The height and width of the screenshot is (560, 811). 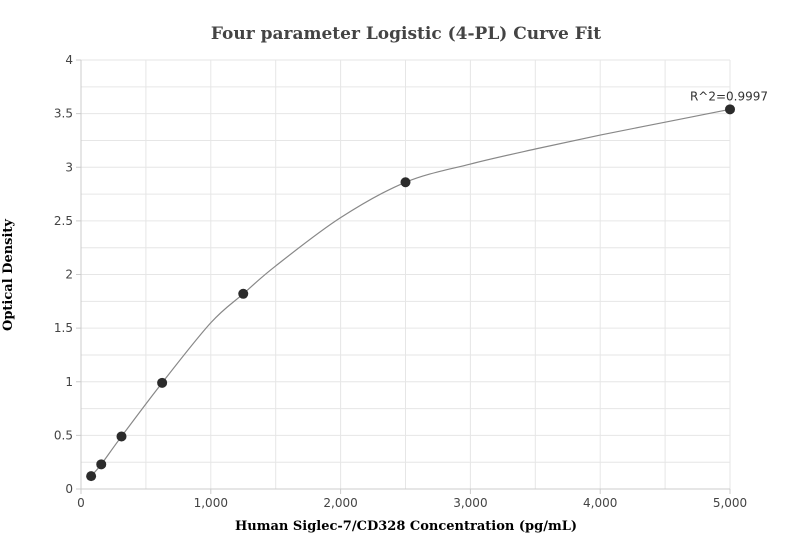 What do you see at coordinates (63, 435) in the screenshot?
I see `y-tick-label: 0.5` at bounding box center [63, 435].